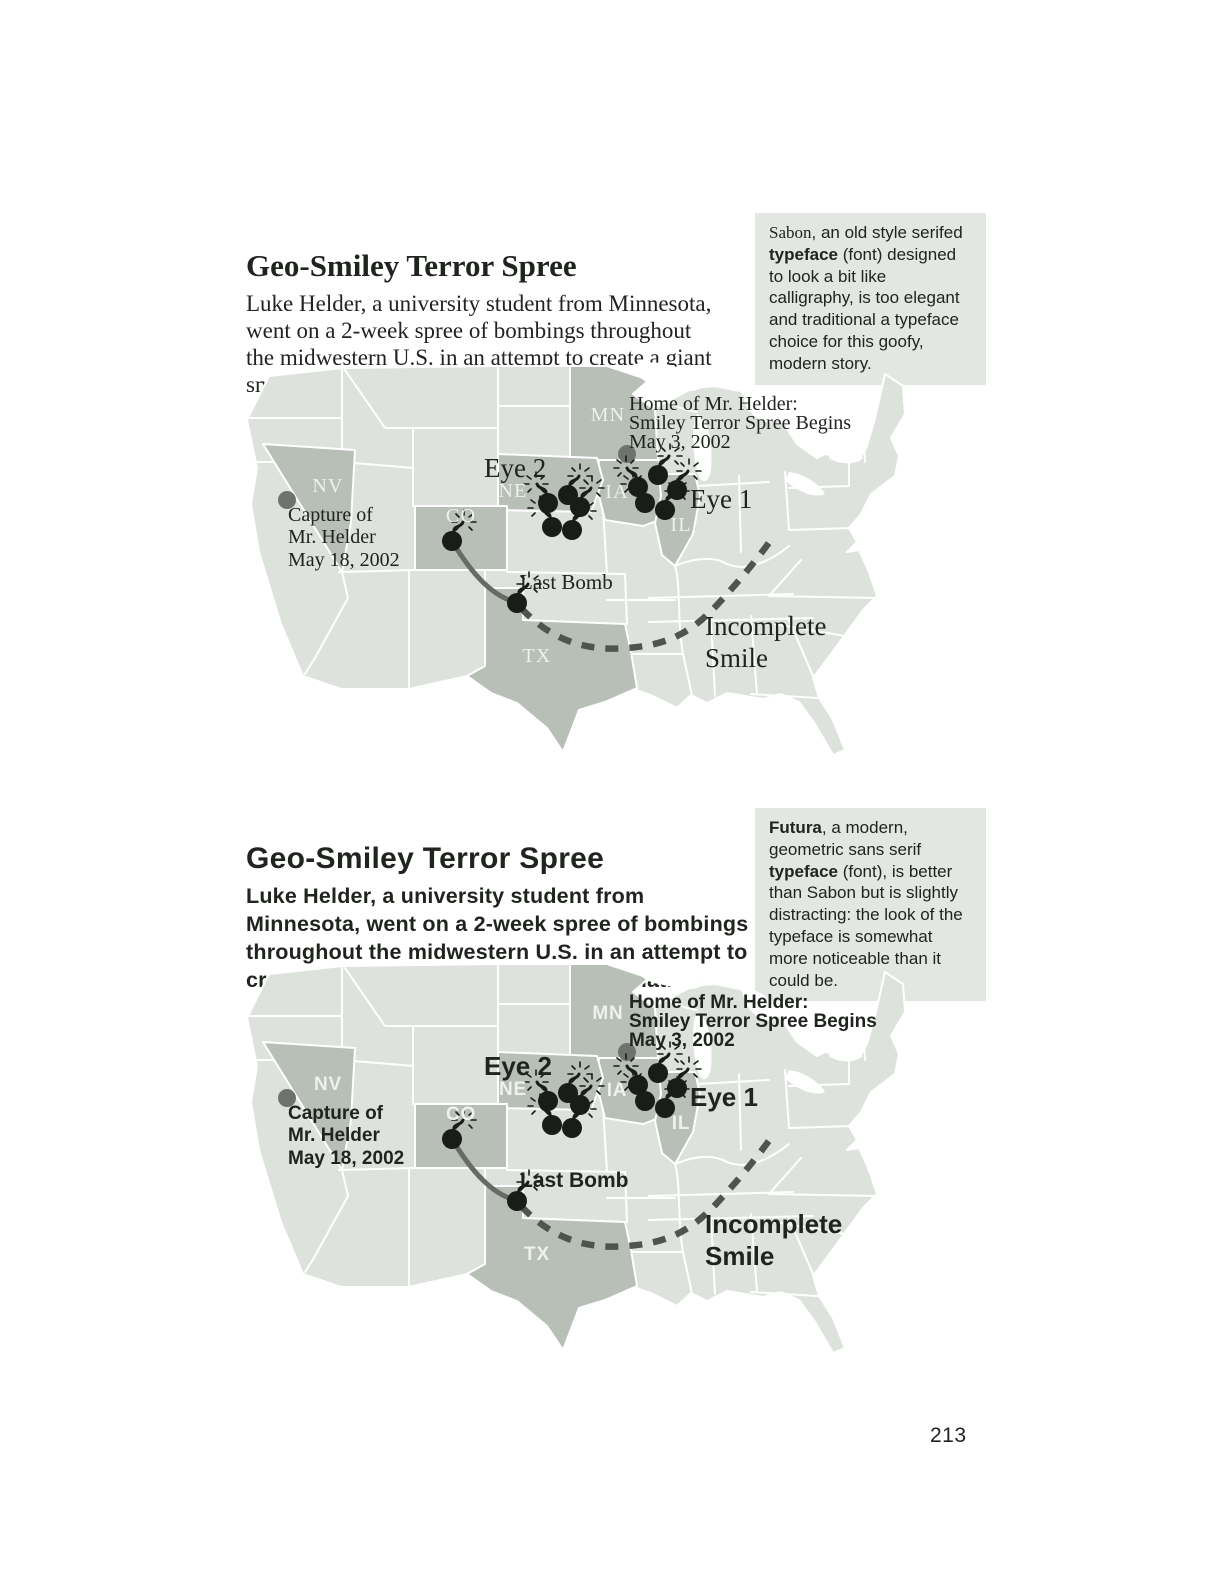 This screenshot has height=1584, width=1224. I want to click on note-lead-word: Futura, so click(795, 827).